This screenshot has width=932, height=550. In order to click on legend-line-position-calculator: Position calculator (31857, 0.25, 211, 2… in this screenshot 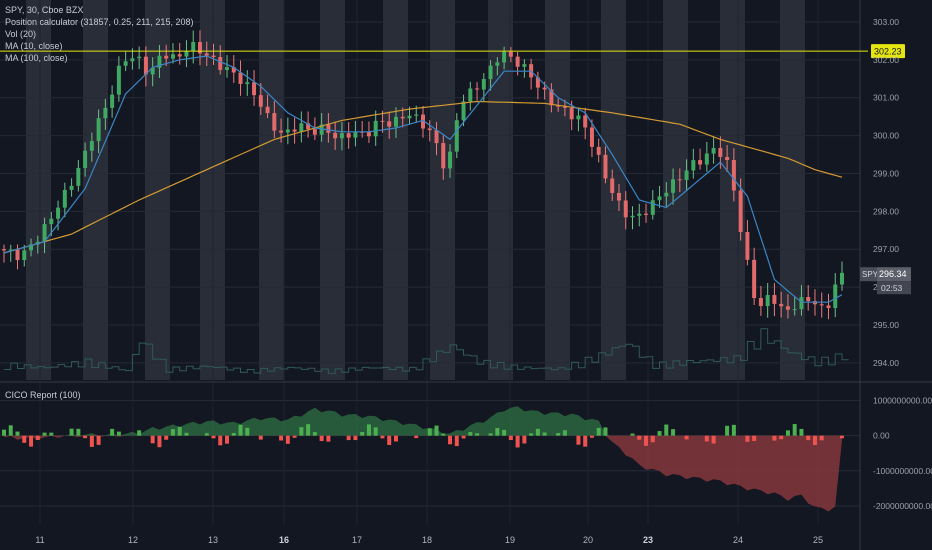, I will do `click(99, 22)`.